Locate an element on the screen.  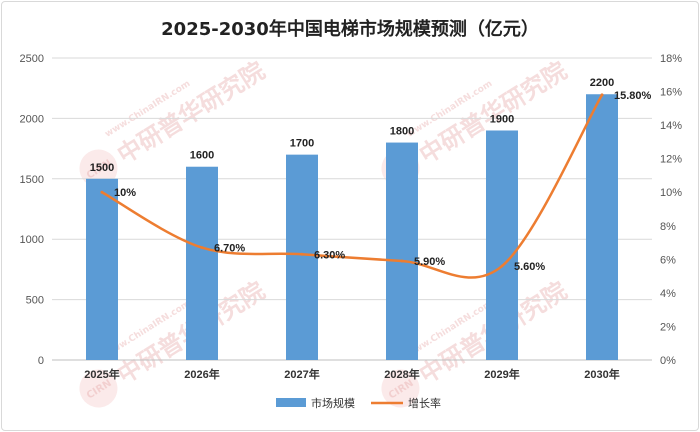
line-value-label: 6.30% is located at coordinates (329, 255).